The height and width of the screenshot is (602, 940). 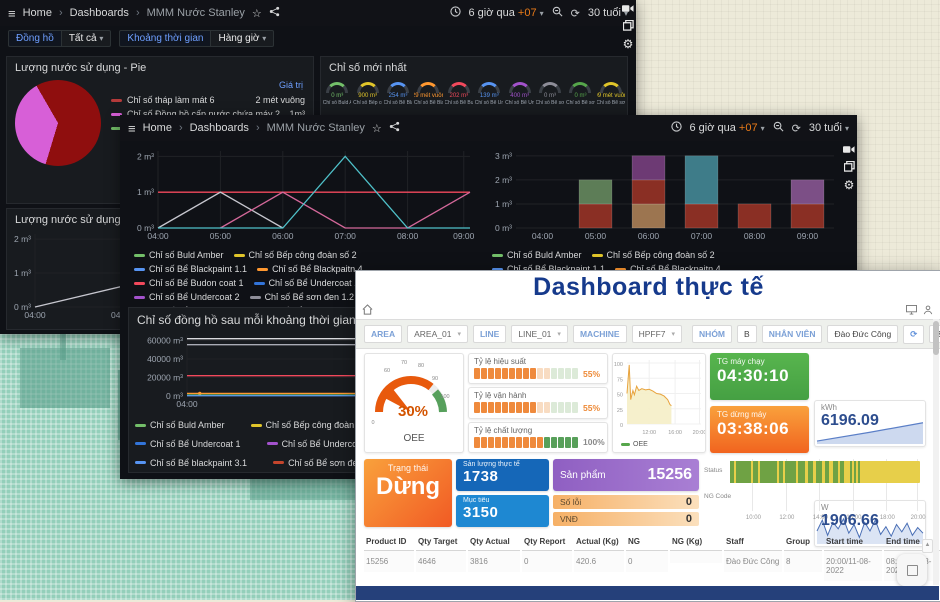 I want to click on table-header-cell: Product ID, so click(x=389, y=542).